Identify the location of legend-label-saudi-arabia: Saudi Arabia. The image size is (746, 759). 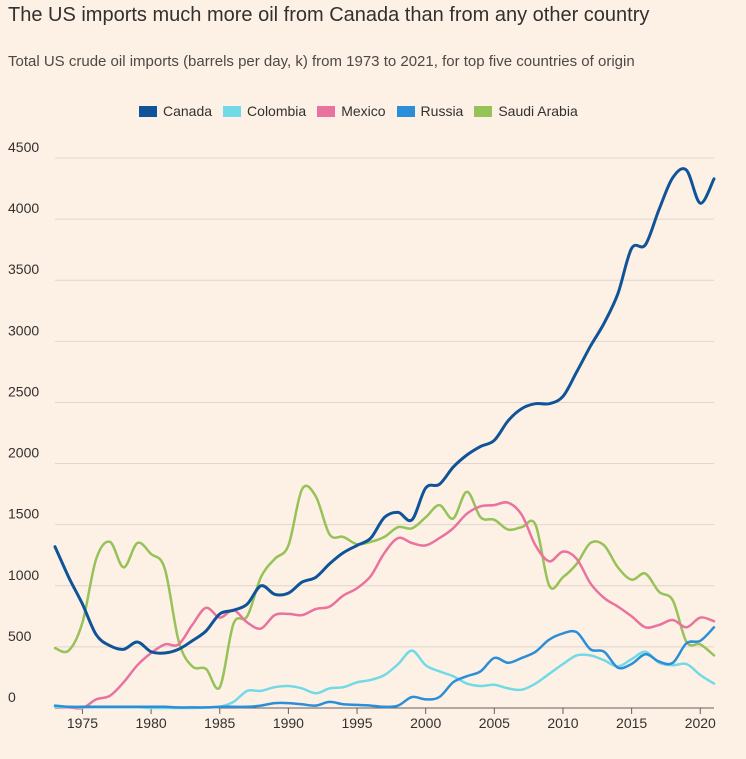
(538, 111).